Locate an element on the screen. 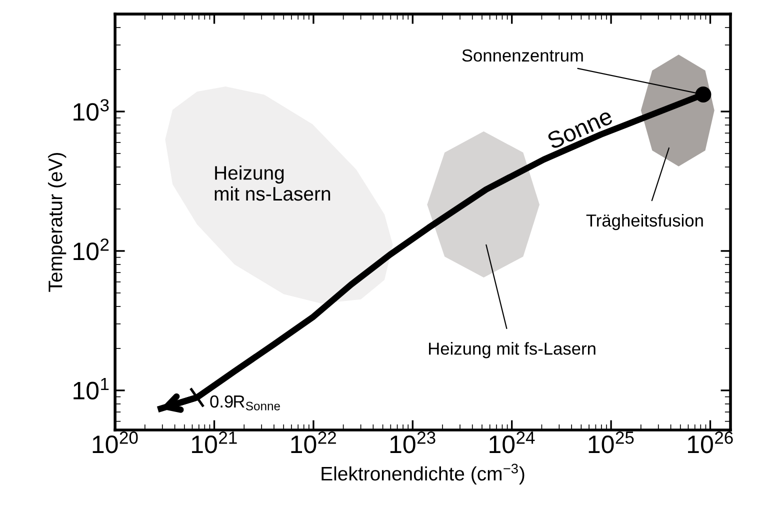  annotation: Heizung mit ns-Lasern is located at coordinates (272, 183).